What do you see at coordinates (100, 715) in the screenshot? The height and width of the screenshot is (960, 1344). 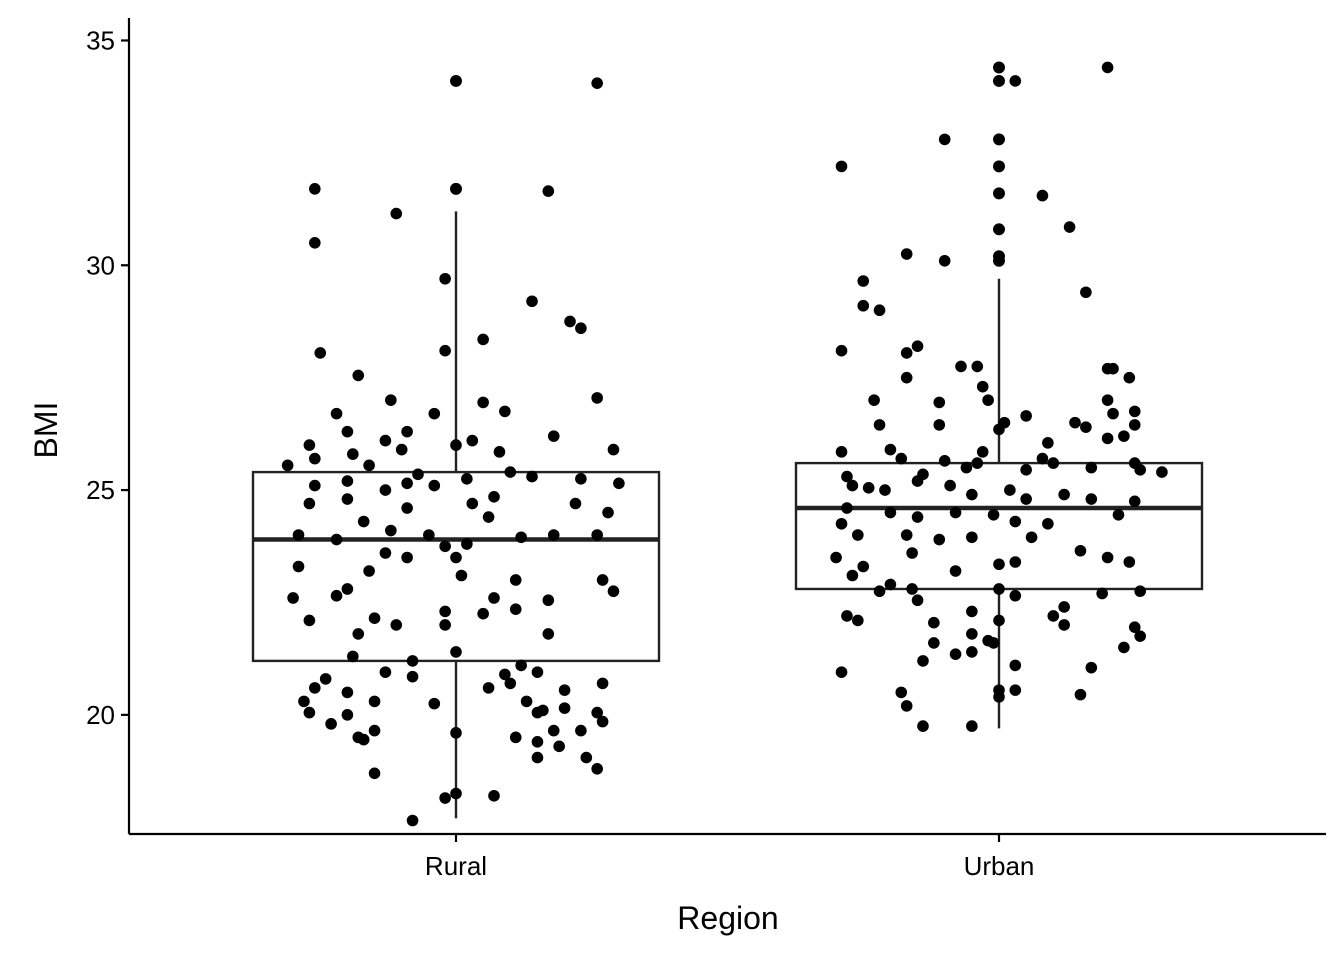 I see `y-tick-label: 20` at bounding box center [100, 715].